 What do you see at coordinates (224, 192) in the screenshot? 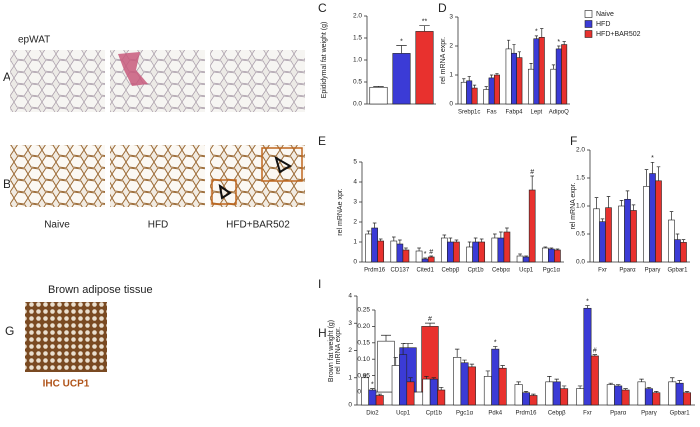
I see `inset-frame` at bounding box center [224, 192].